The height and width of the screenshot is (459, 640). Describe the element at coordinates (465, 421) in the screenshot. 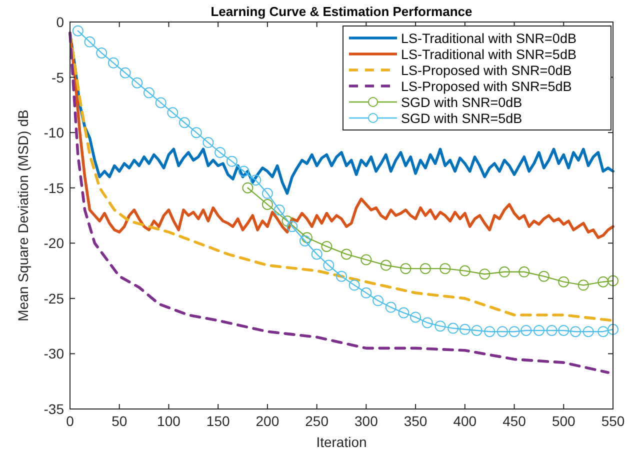

I see `x-tick-label: 400` at that location.